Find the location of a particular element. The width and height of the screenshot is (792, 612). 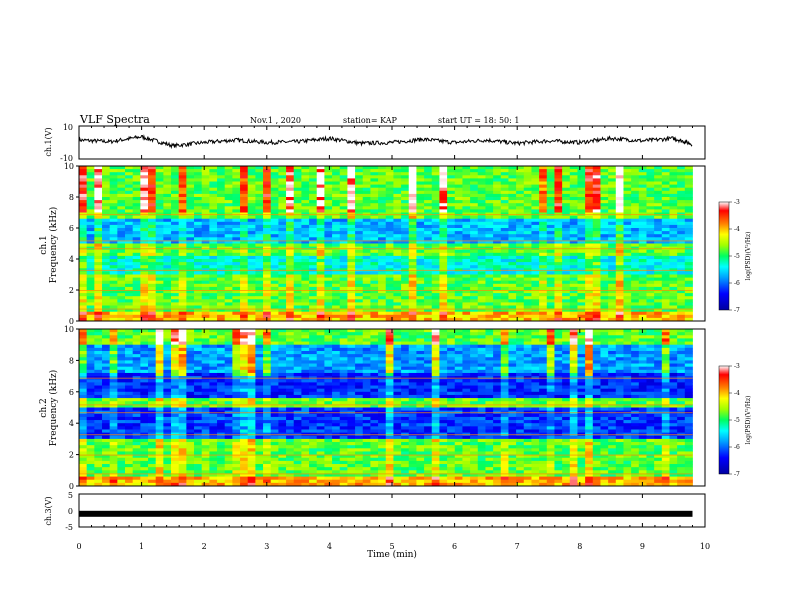

ch2-colorbar-tick-label: -4 is located at coordinates (737, 393).